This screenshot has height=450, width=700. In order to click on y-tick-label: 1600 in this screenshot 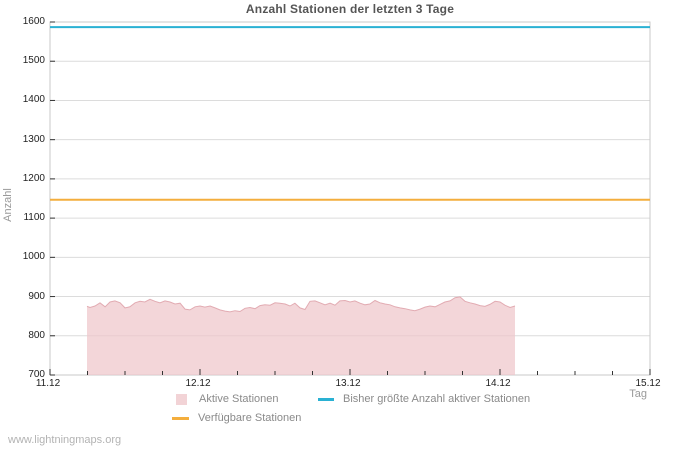, I will do `click(33, 21)`.